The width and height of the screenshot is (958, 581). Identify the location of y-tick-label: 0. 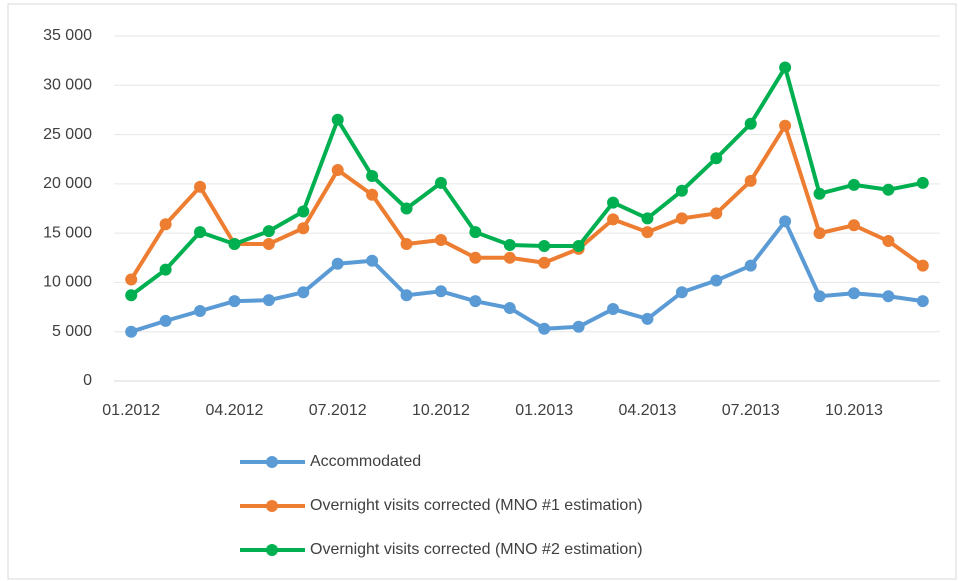
(87, 380).